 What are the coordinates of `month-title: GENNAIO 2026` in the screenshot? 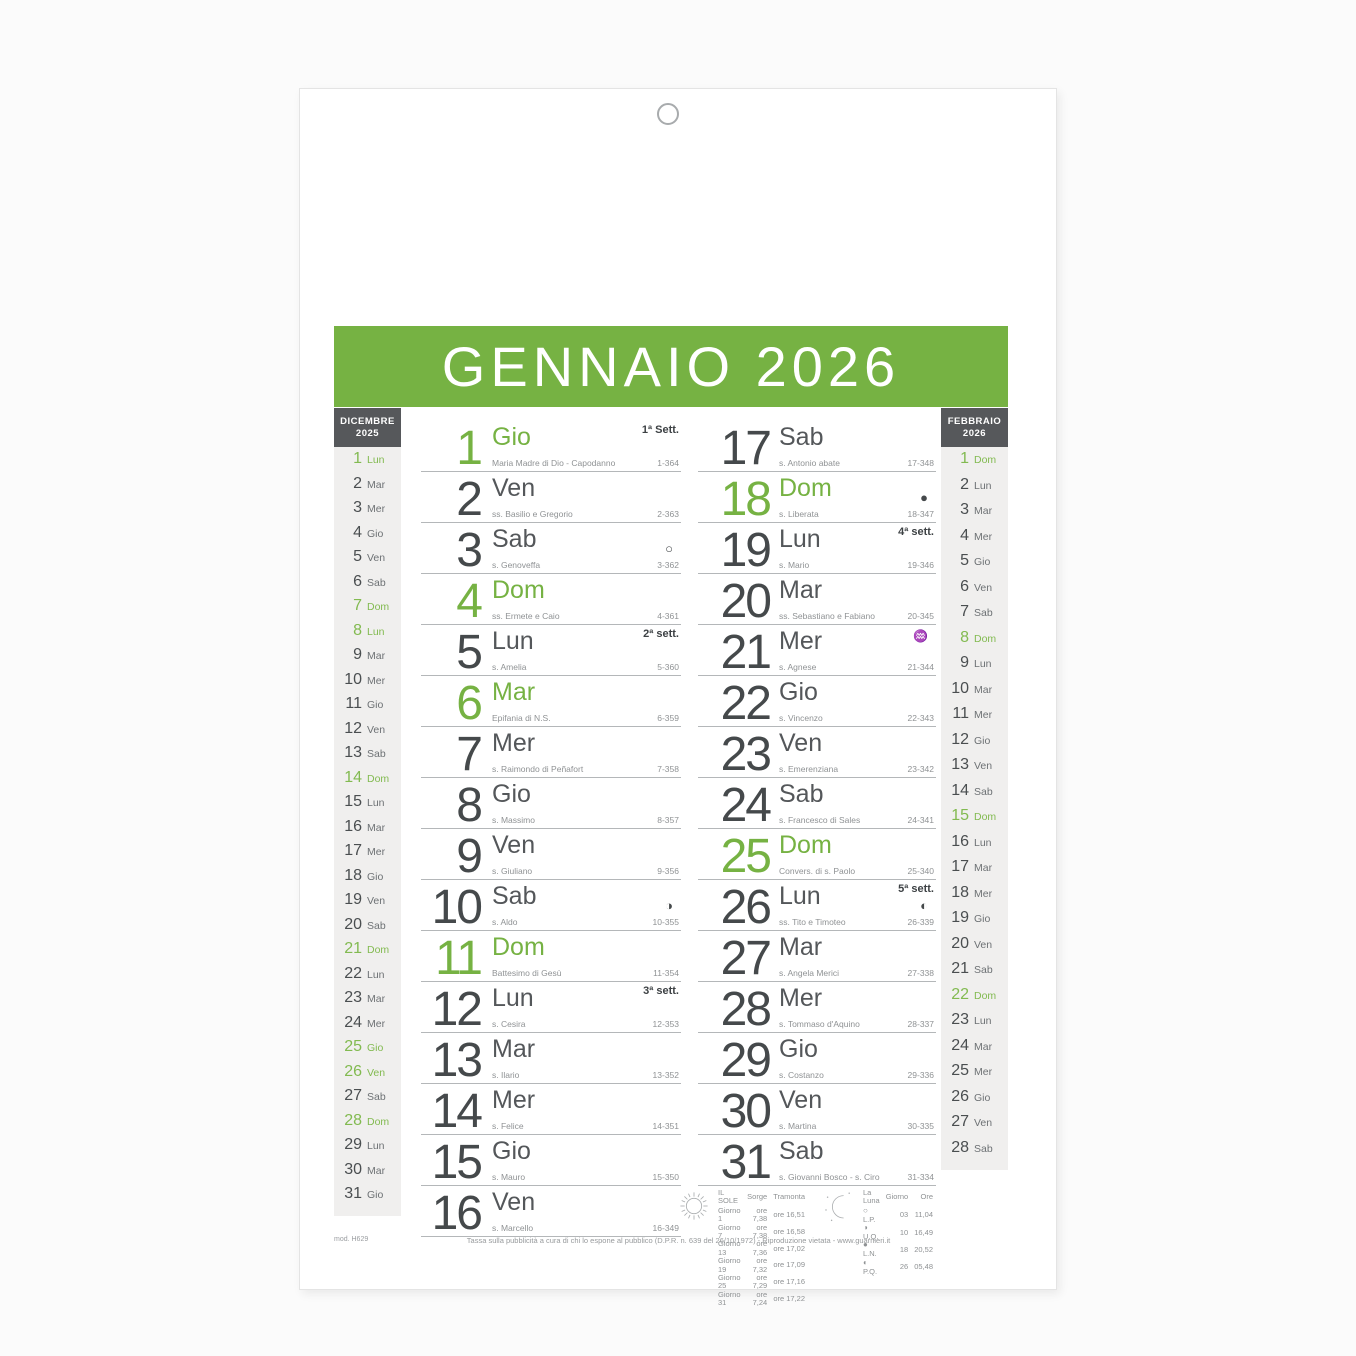 It's located at (671, 366).